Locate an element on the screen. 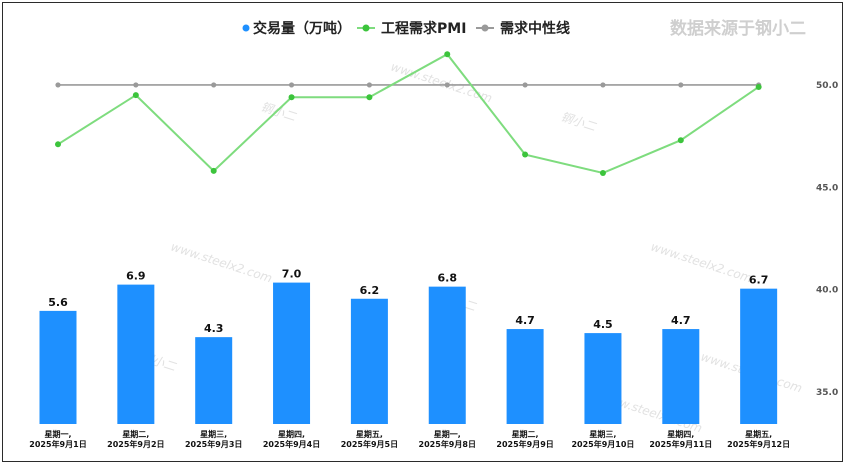  legend-item-volume: 交易量（万吨） is located at coordinates (296, 28).